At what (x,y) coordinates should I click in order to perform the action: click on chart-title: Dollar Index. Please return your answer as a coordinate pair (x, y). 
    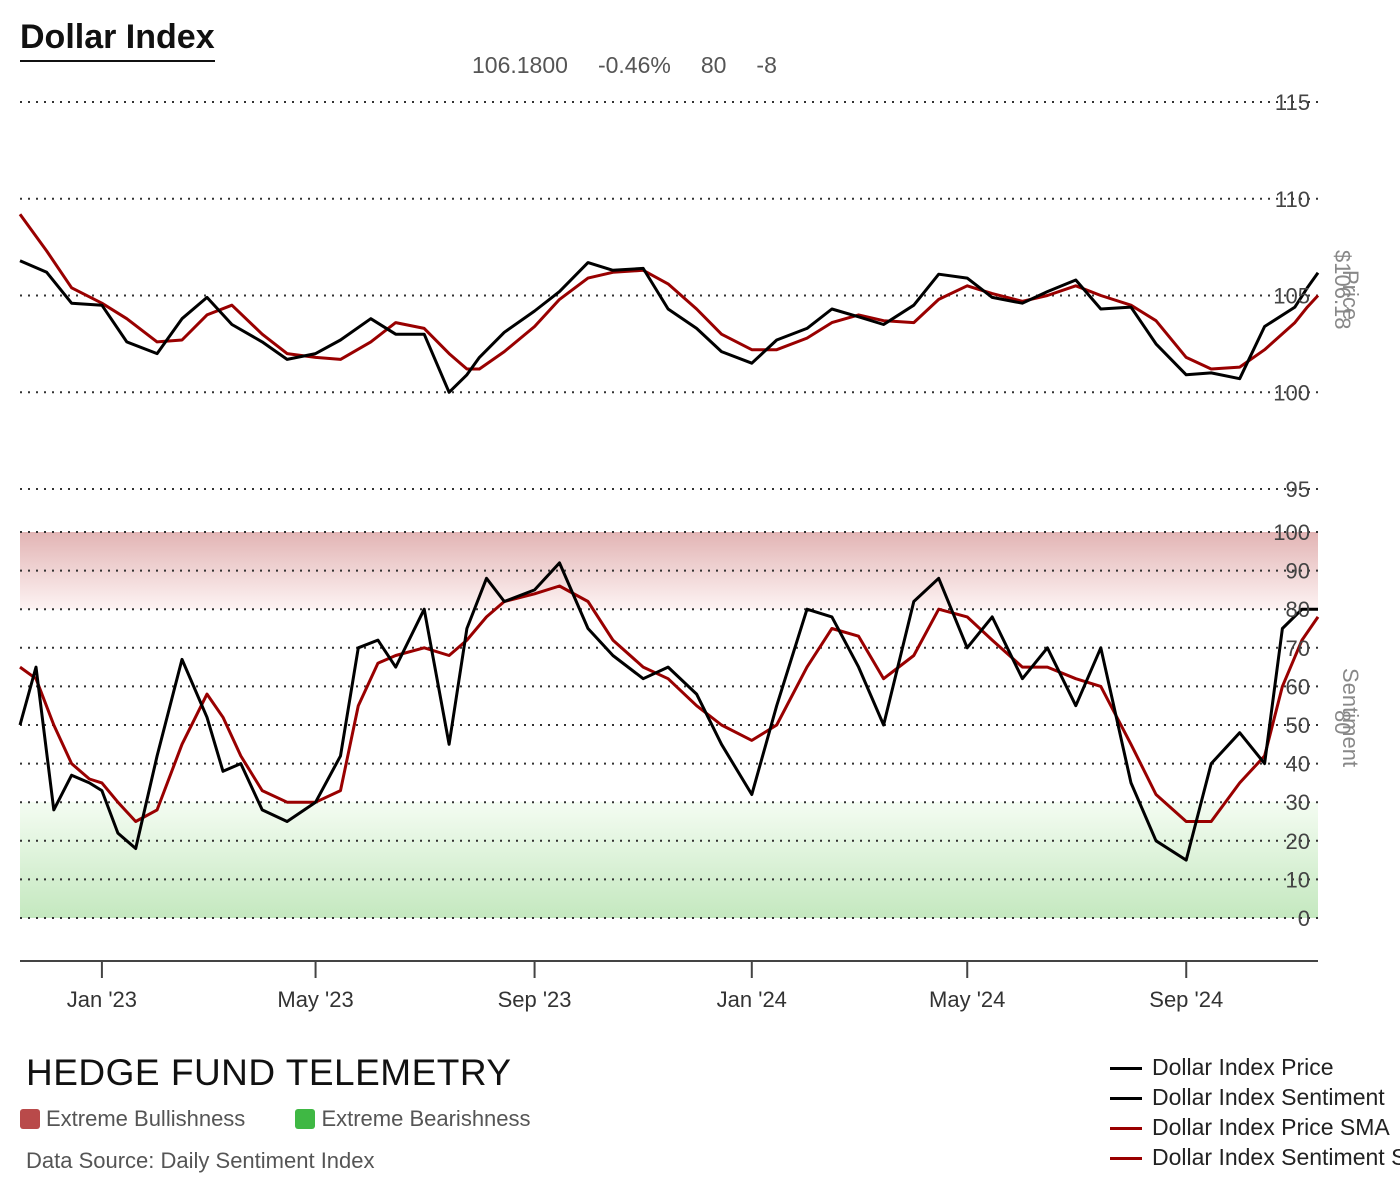
    Looking at the image, I should click on (117, 40).